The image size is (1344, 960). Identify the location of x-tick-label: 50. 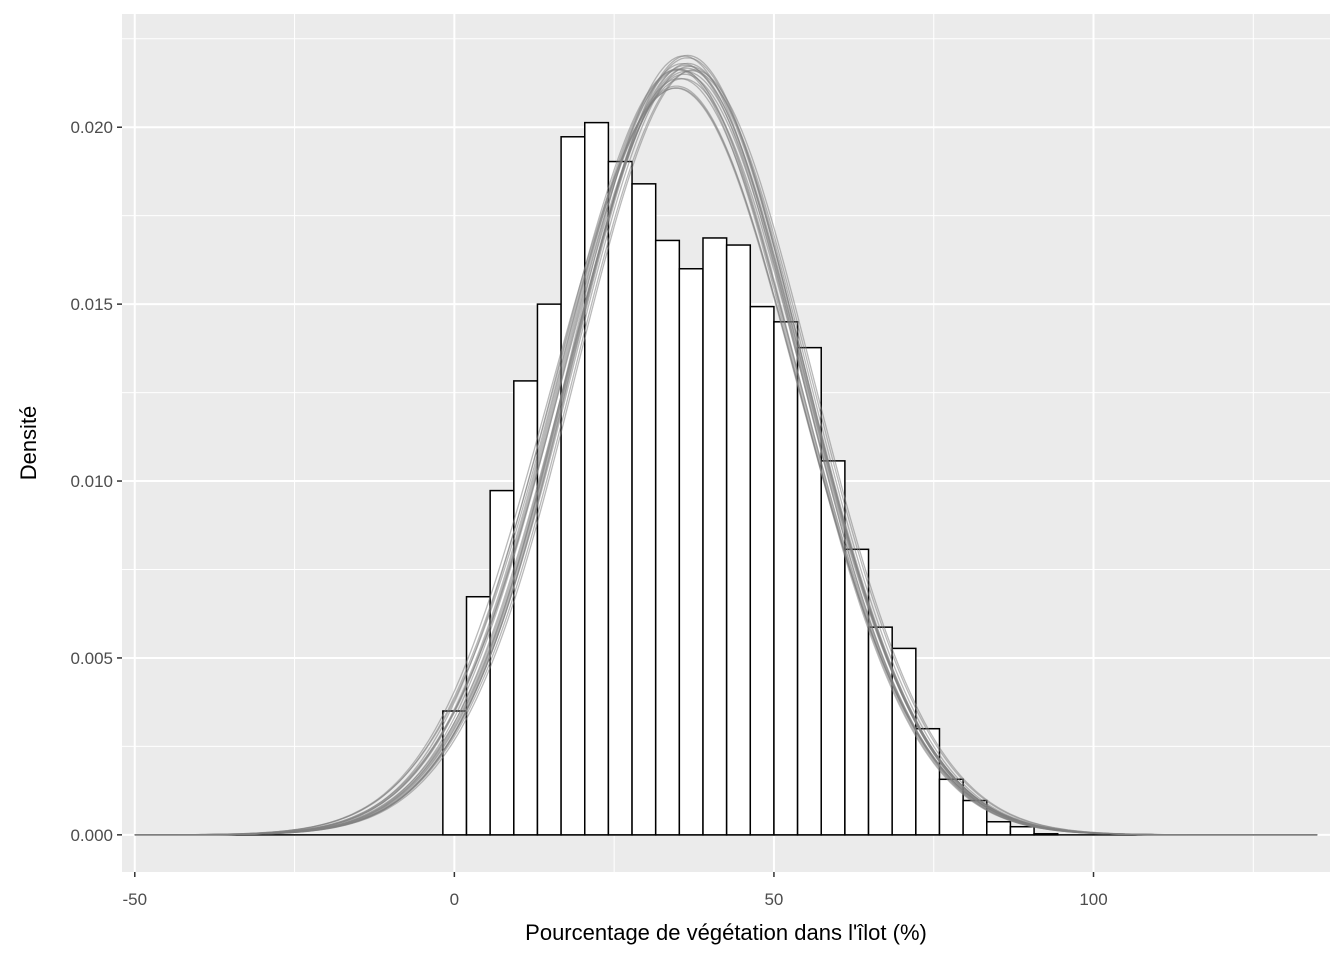
(773, 899).